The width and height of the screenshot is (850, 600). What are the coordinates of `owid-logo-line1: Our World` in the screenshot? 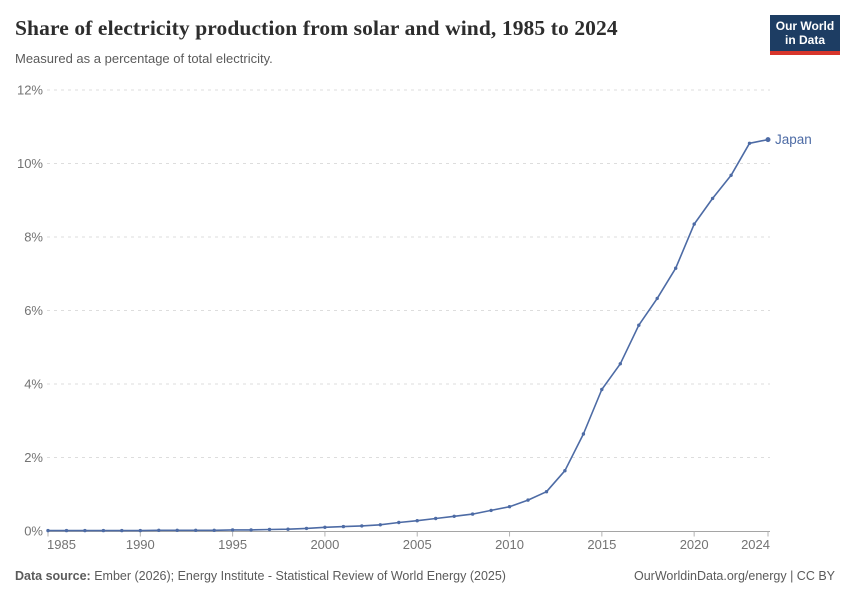 It's located at (805, 25).